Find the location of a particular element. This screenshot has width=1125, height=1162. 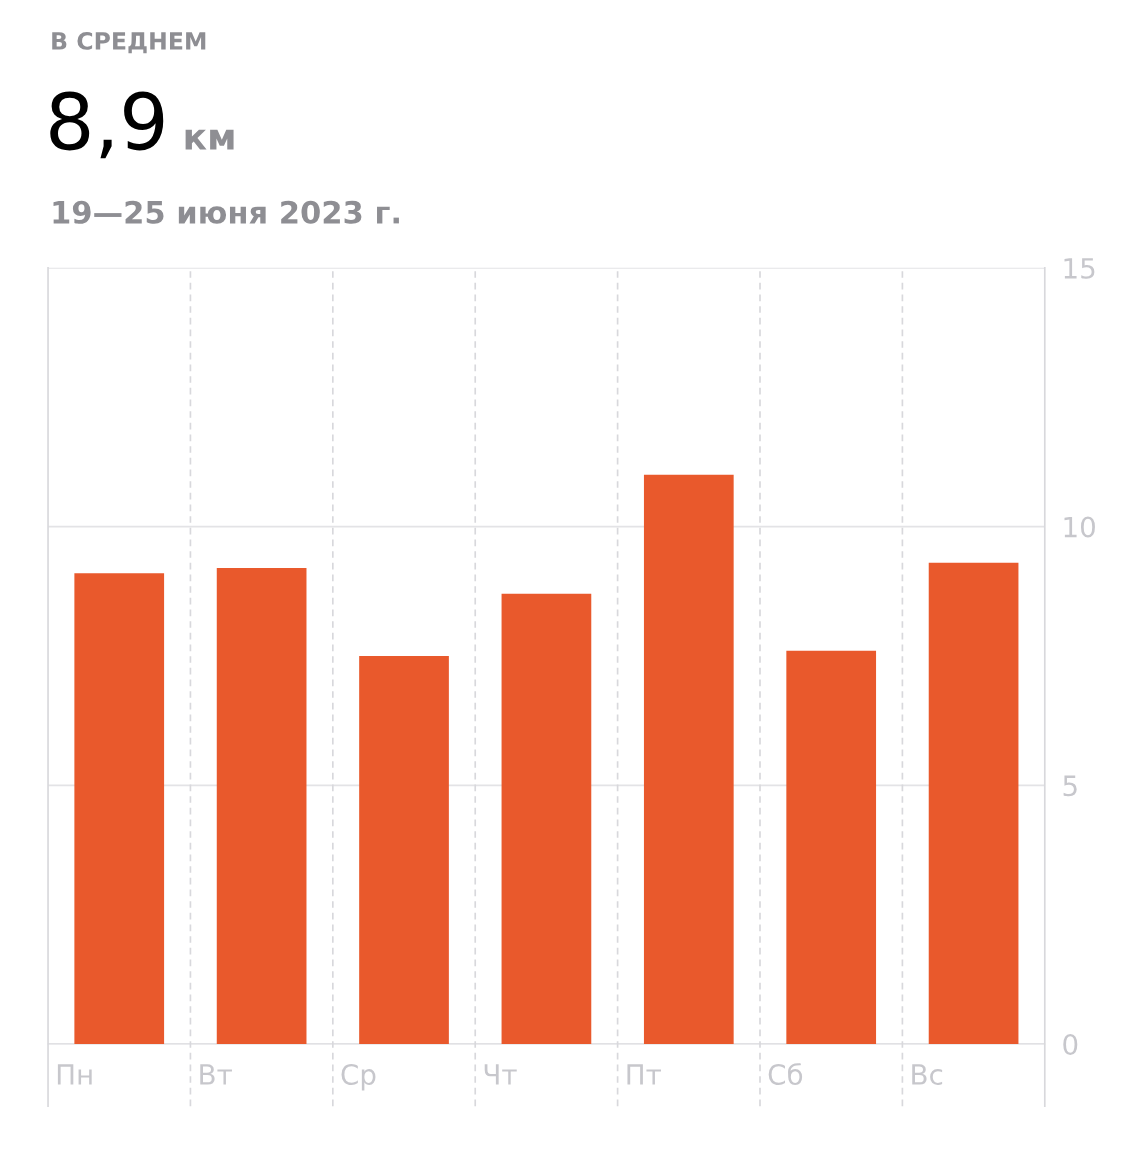

x-tick-label: Вс is located at coordinates (927, 1074).